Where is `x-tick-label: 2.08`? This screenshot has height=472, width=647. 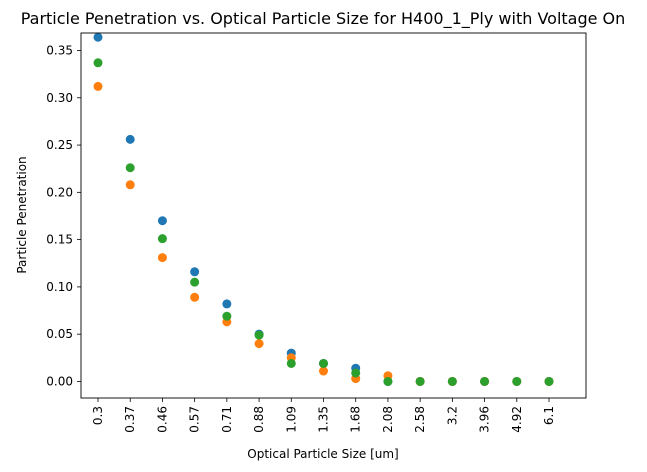
x-tick-label: 2.08 is located at coordinates (388, 419).